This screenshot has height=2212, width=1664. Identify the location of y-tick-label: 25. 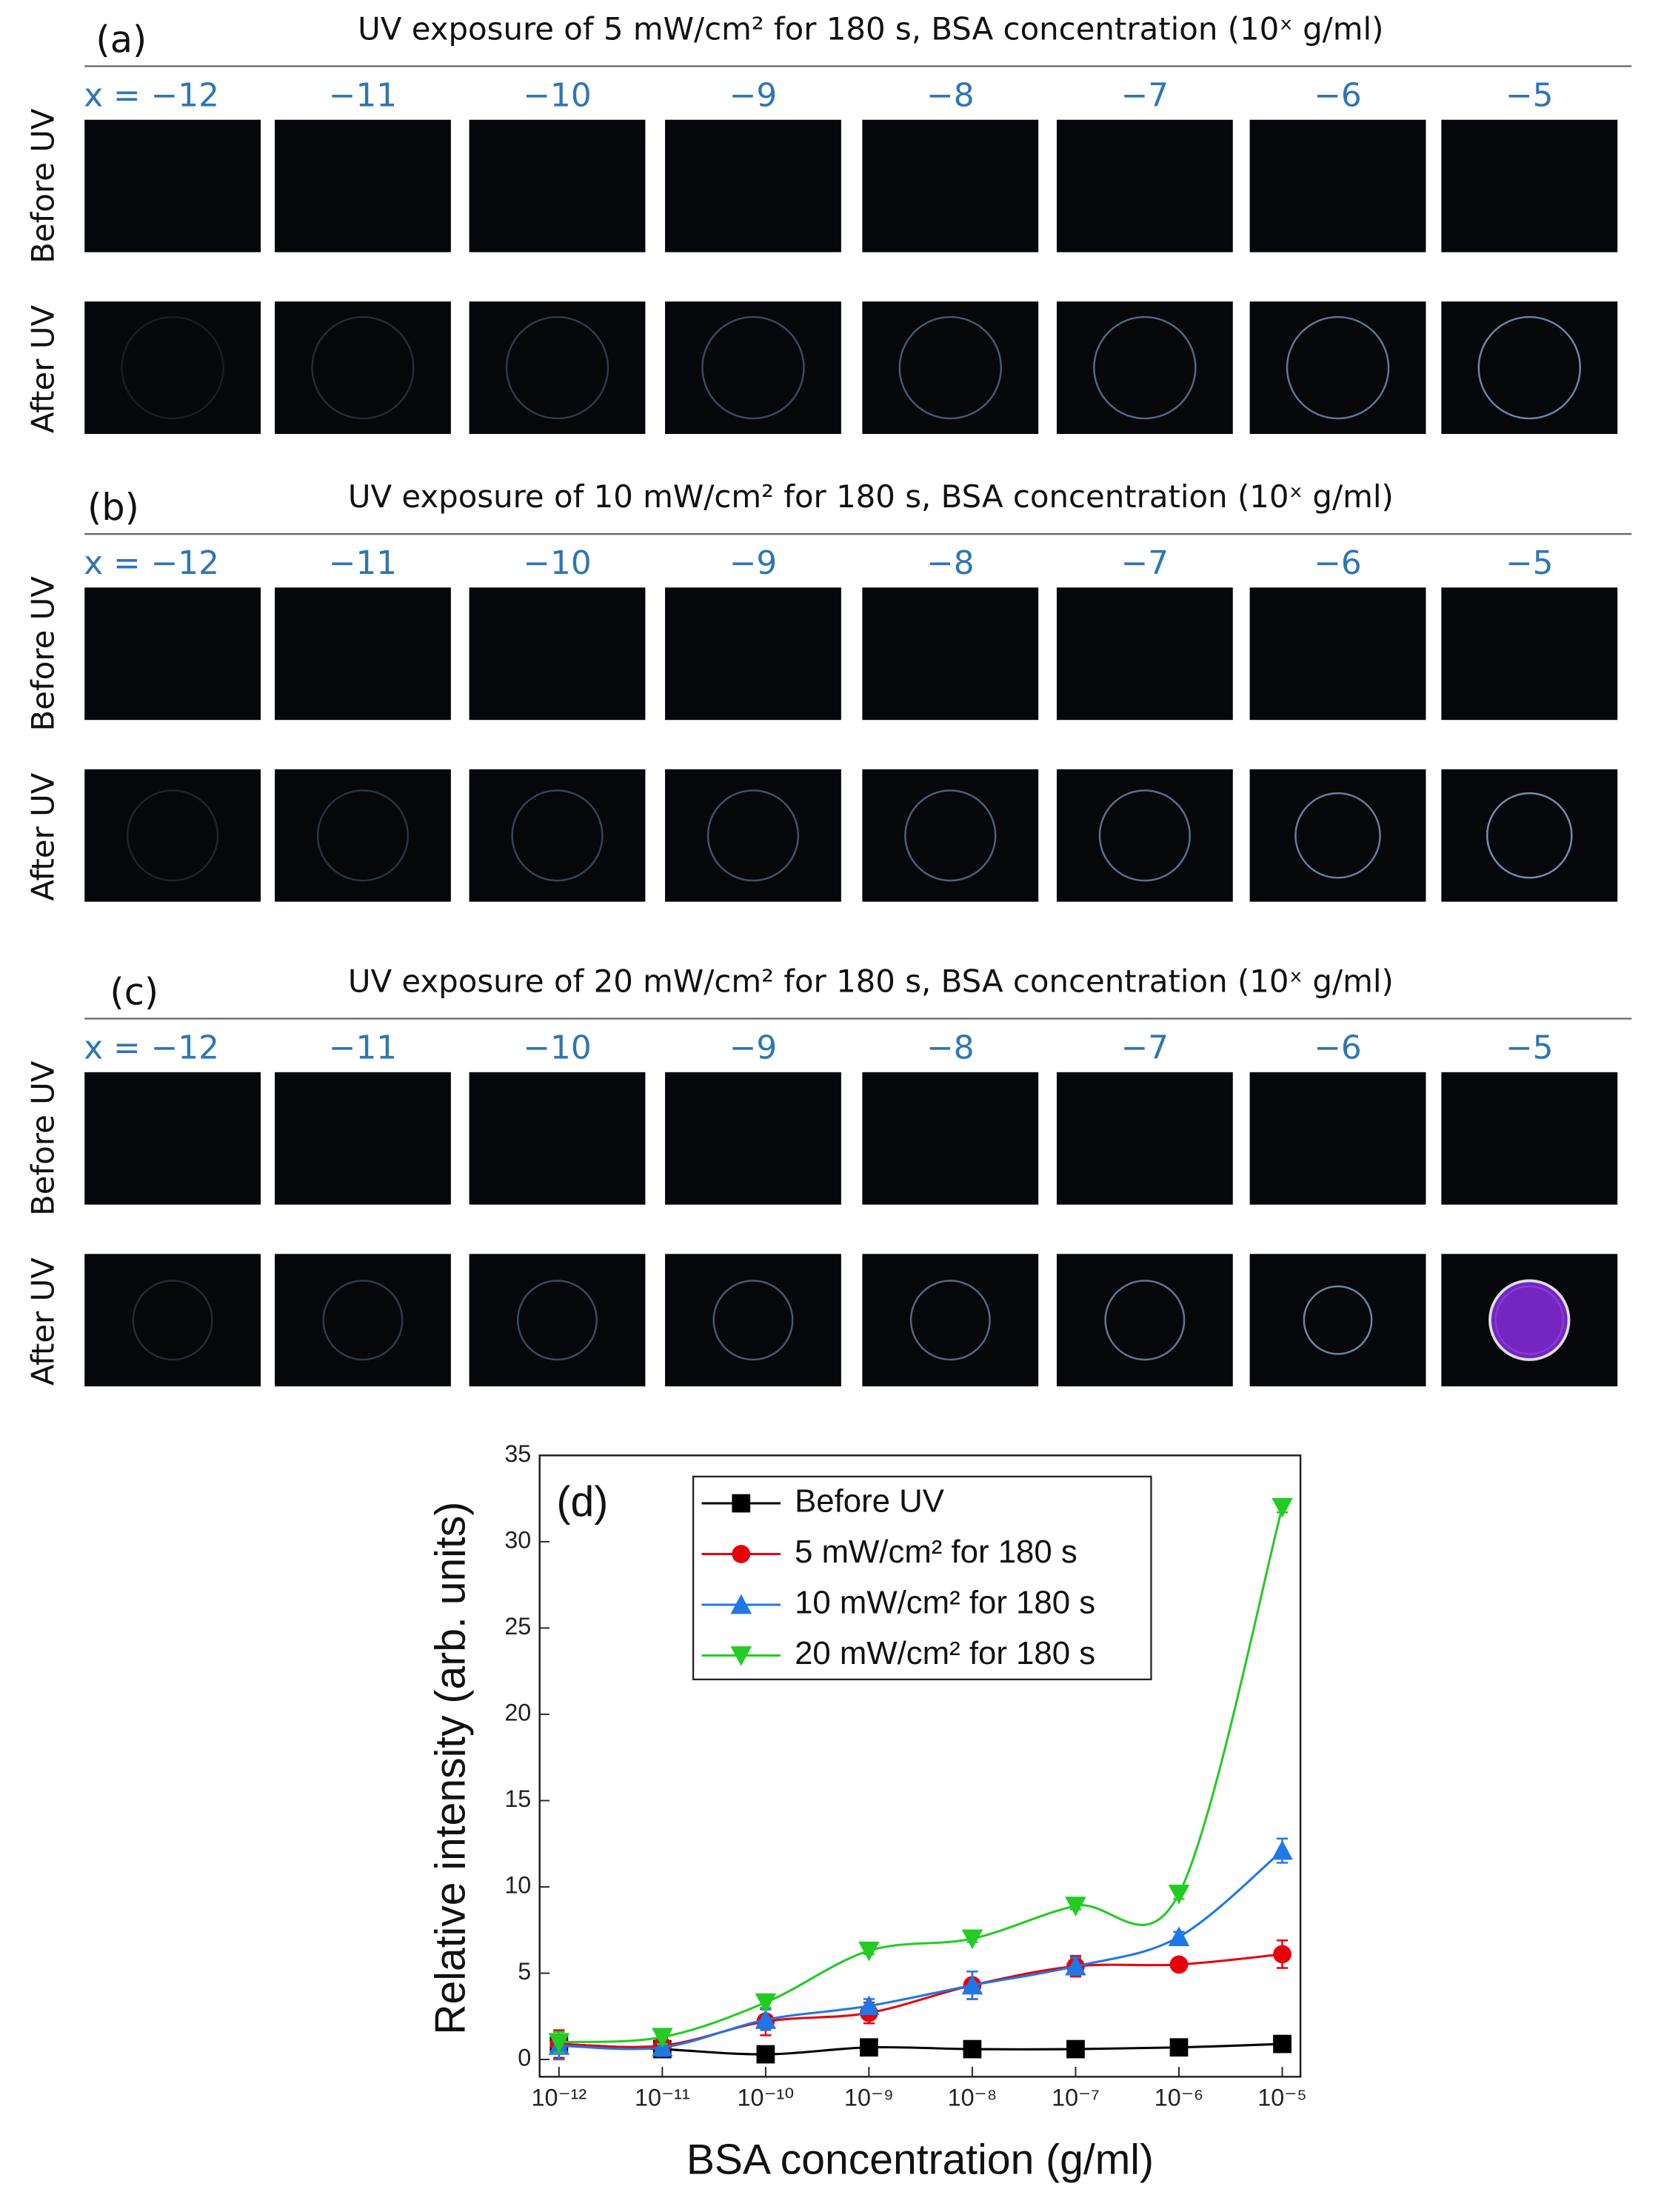
(517, 1627).